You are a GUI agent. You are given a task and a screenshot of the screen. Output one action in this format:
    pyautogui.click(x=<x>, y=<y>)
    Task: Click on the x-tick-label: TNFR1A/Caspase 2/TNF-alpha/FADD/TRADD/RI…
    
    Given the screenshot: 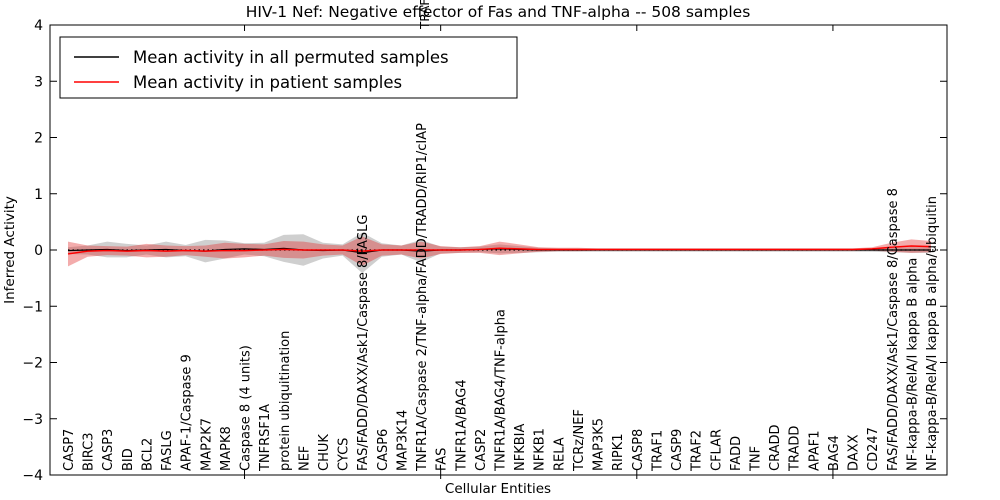 What is the action you would take?
    pyautogui.click(x=422, y=297)
    